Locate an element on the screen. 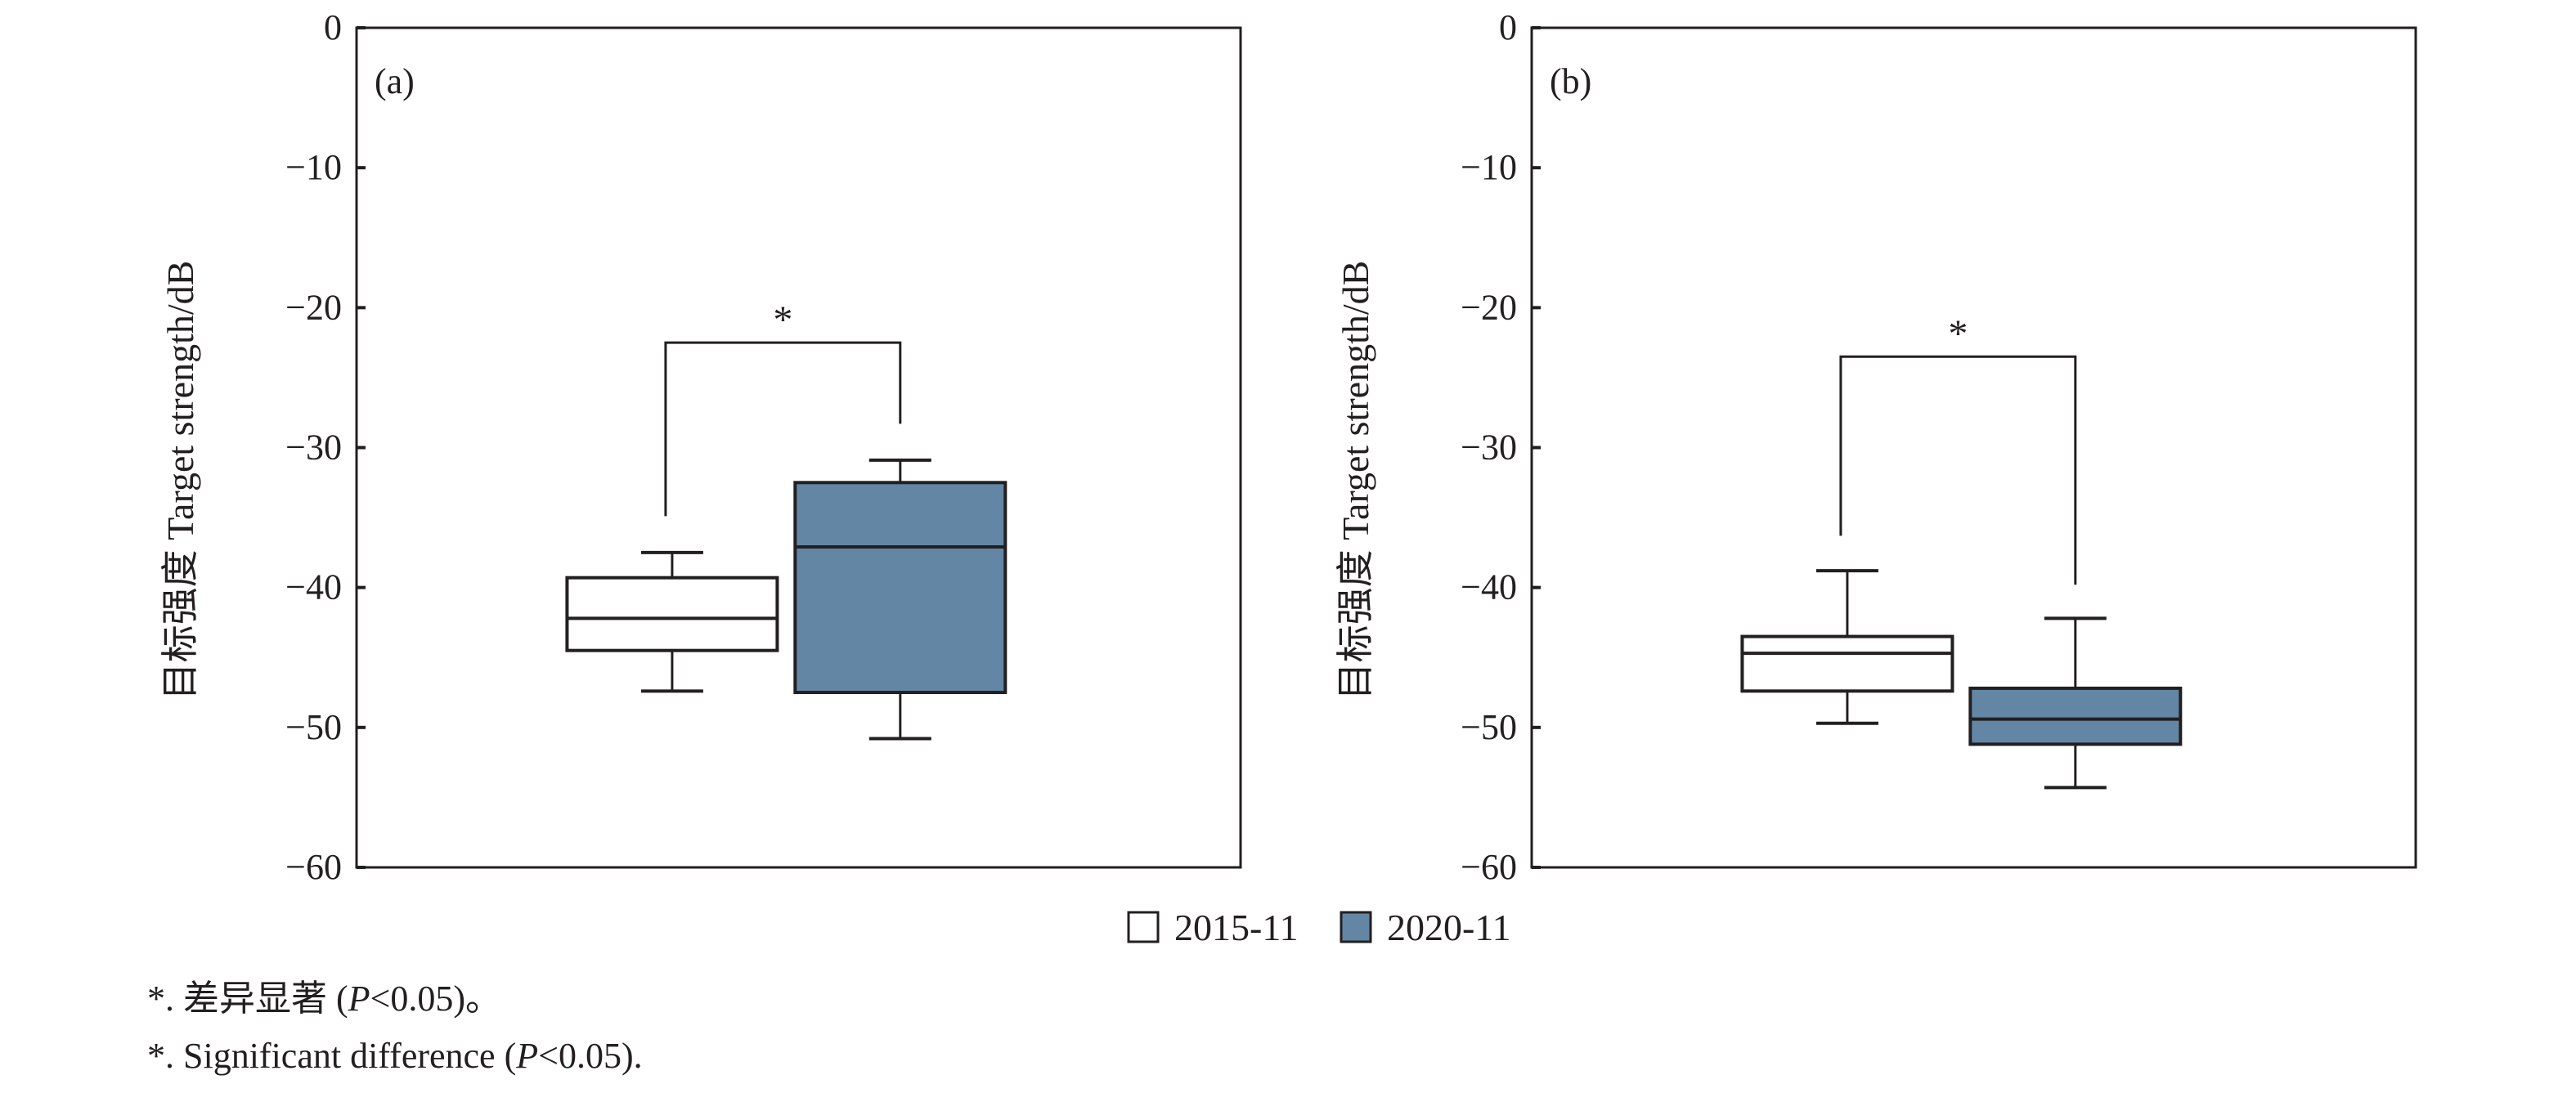 The height and width of the screenshot is (1093, 2576). footnote-cn: *. 差异显著 (P<0.05)。 is located at coordinates (324, 999).